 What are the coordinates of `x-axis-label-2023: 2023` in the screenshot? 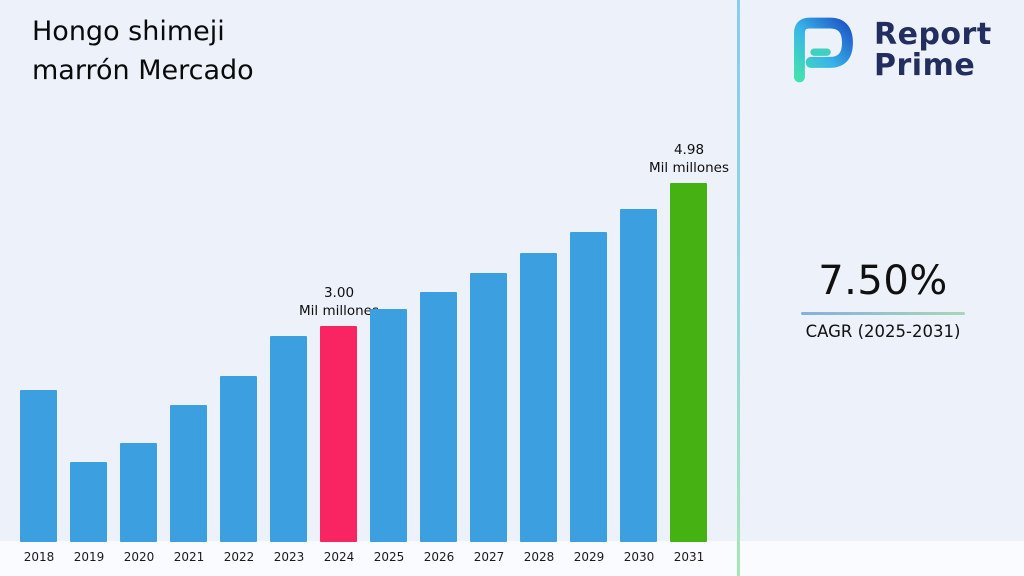 It's located at (289, 557).